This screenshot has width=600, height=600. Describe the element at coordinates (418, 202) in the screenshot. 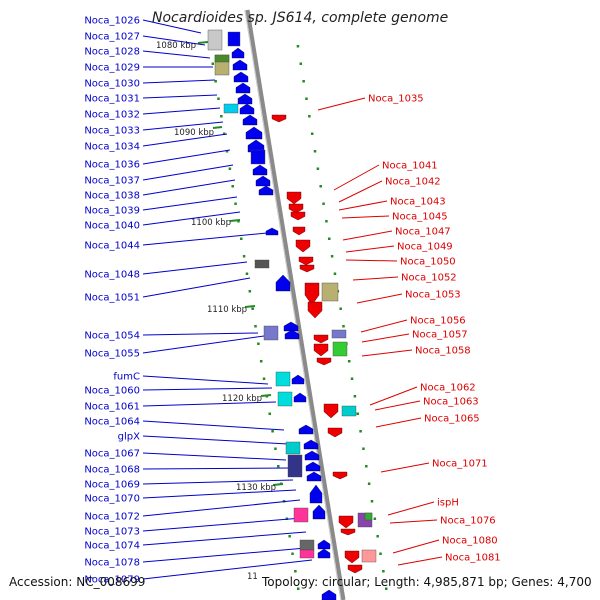

I see `right-gene-label: Noca_1043` at that location.